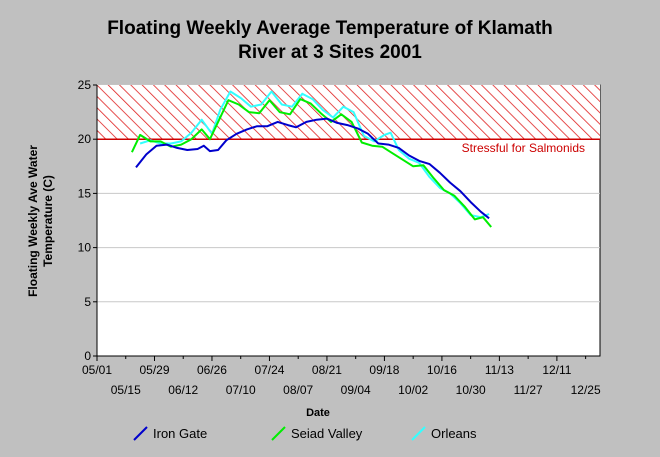 This screenshot has height=457, width=660. I want to click on legend-label-orleans: Orleans, so click(454, 433).